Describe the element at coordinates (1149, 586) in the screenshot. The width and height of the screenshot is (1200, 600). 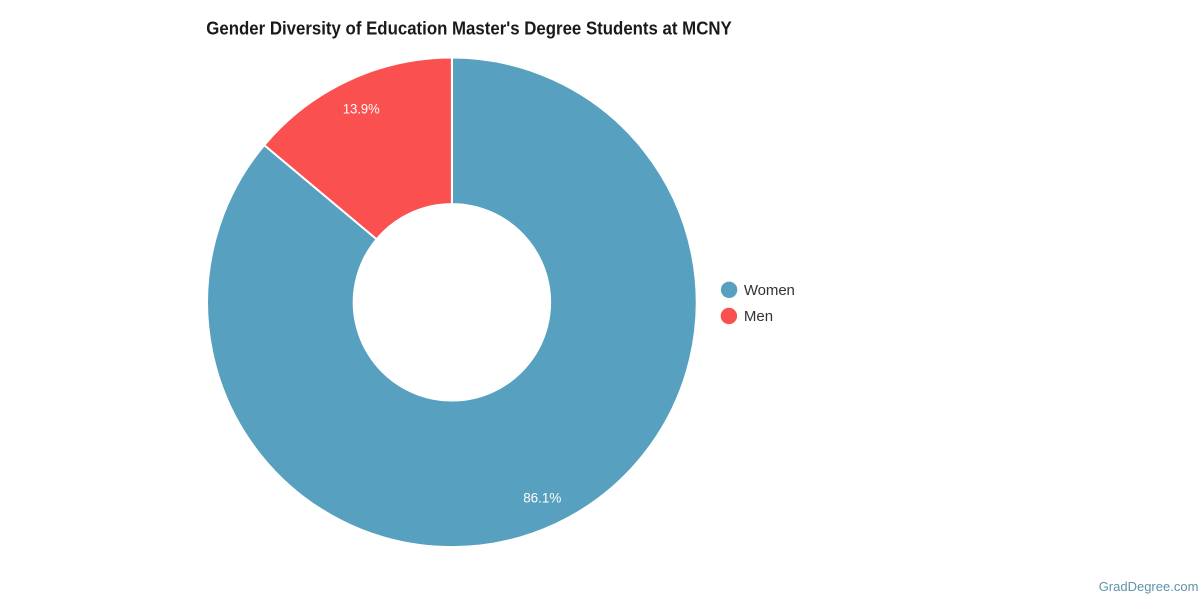
I see `svg-text: GradDegree.com` at that location.